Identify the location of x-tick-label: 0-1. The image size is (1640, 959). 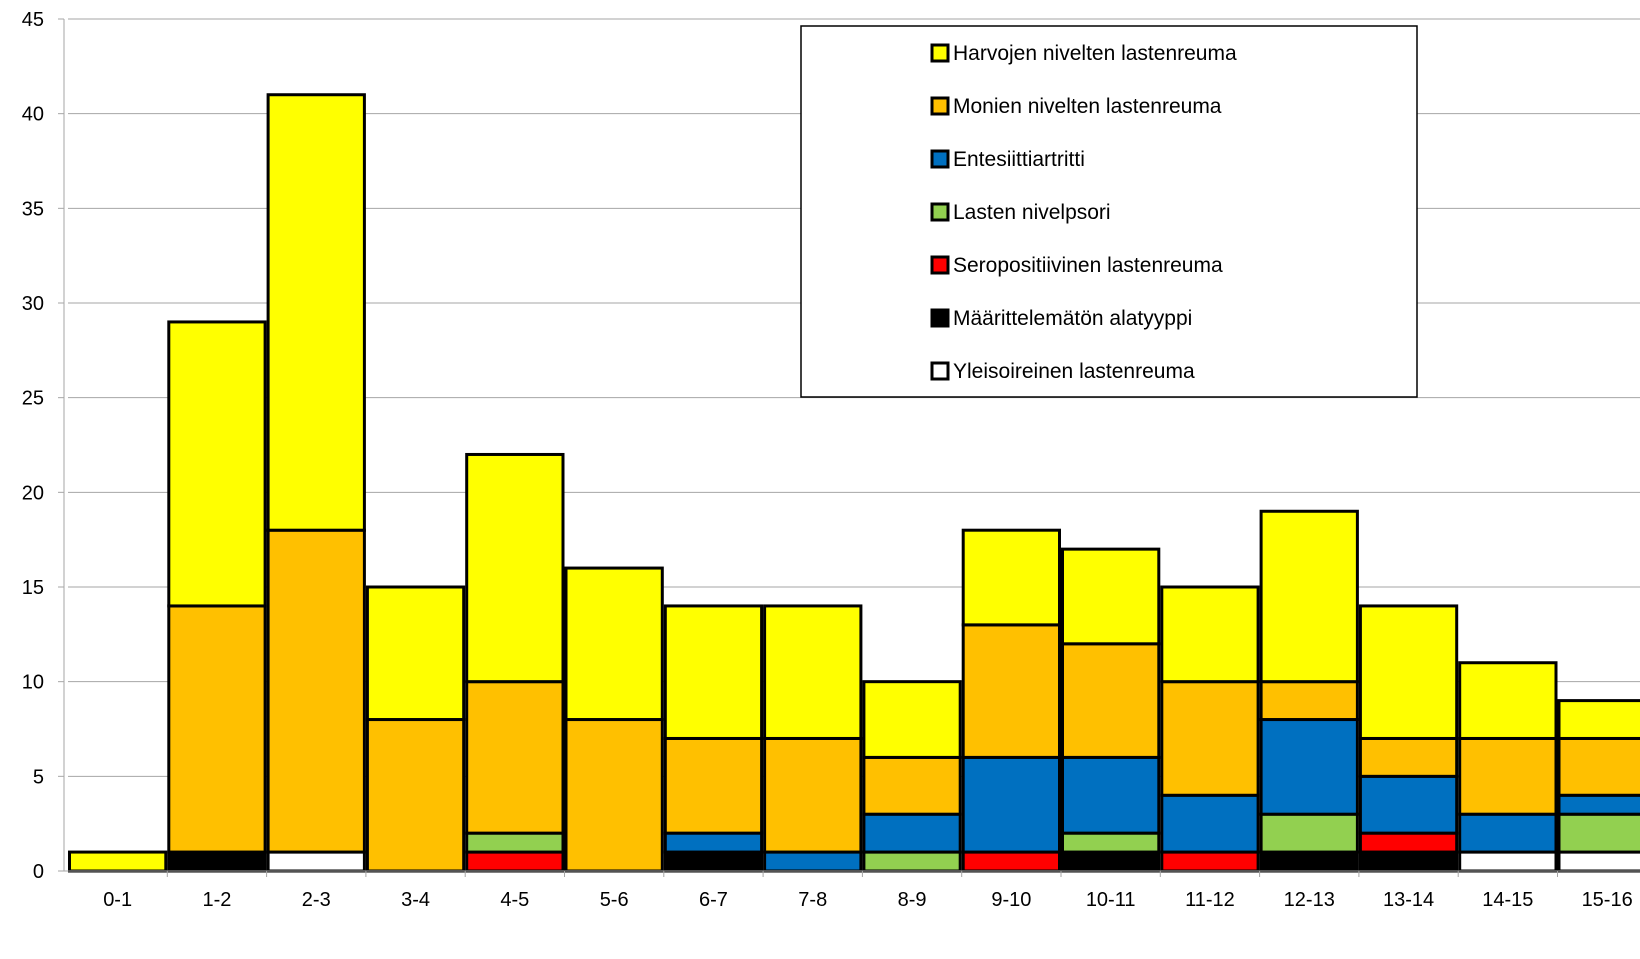
(117, 900).